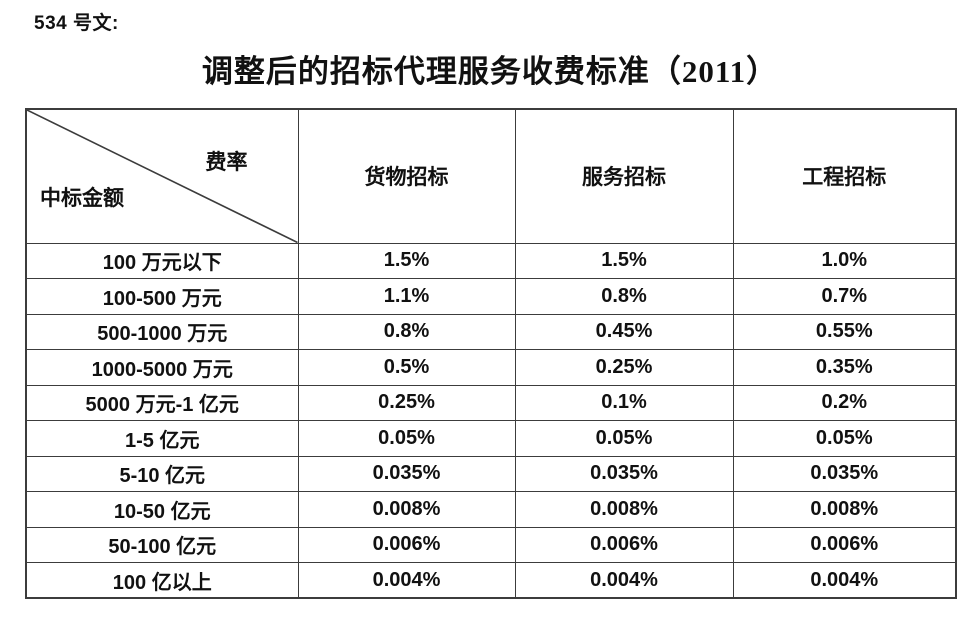 Image resolution: width=979 pixels, height=629 pixels. I want to click on row-label-bid-amount-range: 1000-5000 万元, so click(162, 367).